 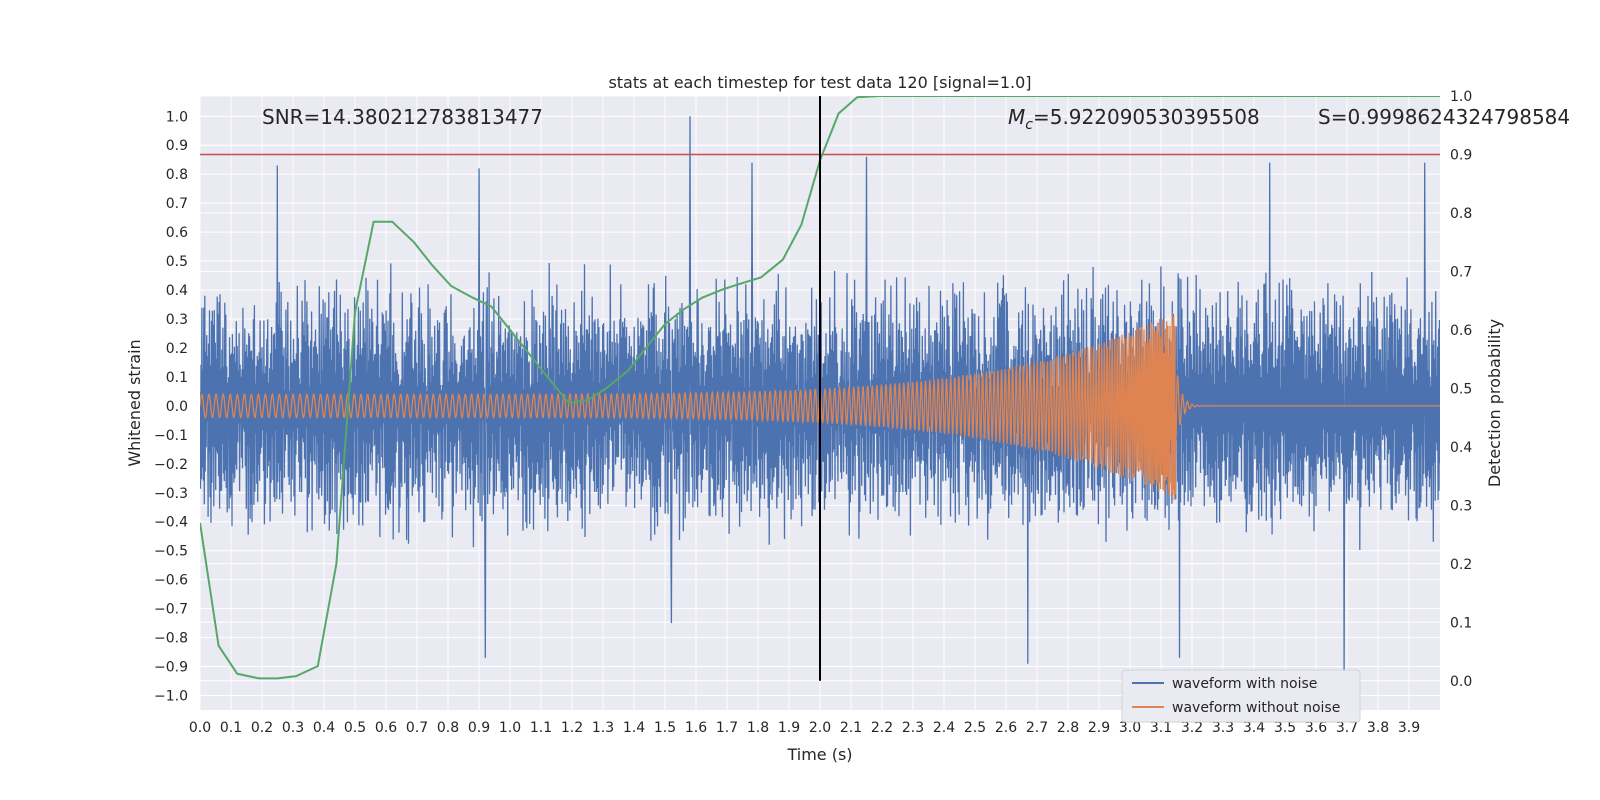 I want to click on x-tick-label: 0.2, so click(x=262, y=728).